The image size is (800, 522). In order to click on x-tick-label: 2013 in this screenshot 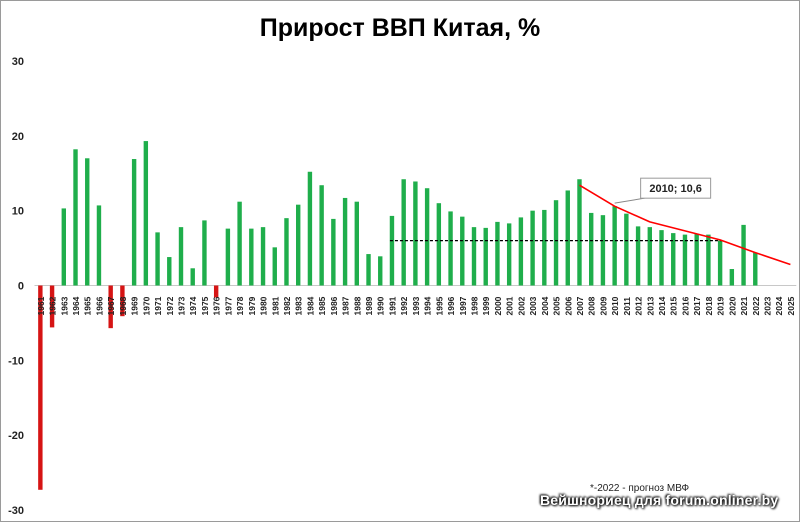, I will do `click(650, 305)`.